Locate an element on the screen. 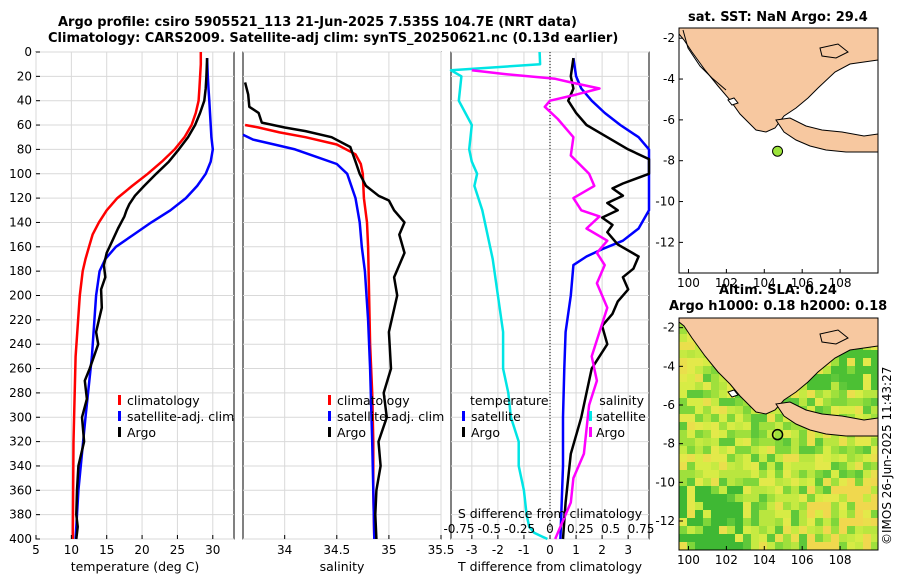  map-y-tick-label: -2 is located at coordinates (669, 38).